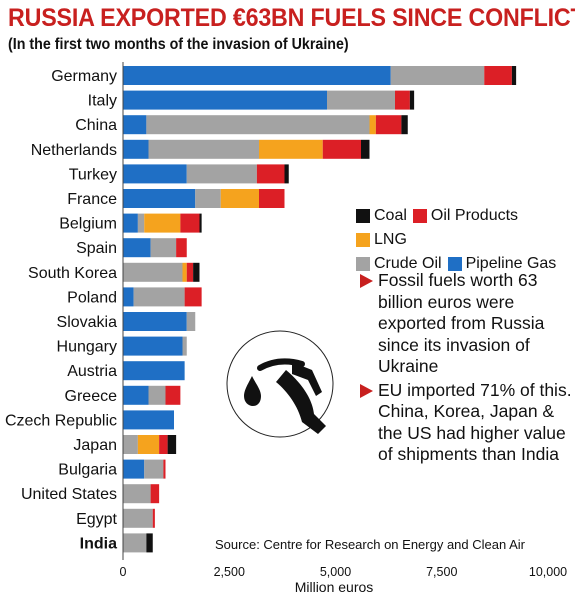  I want to click on bar-south-korea-crude-oil, so click(153, 272).